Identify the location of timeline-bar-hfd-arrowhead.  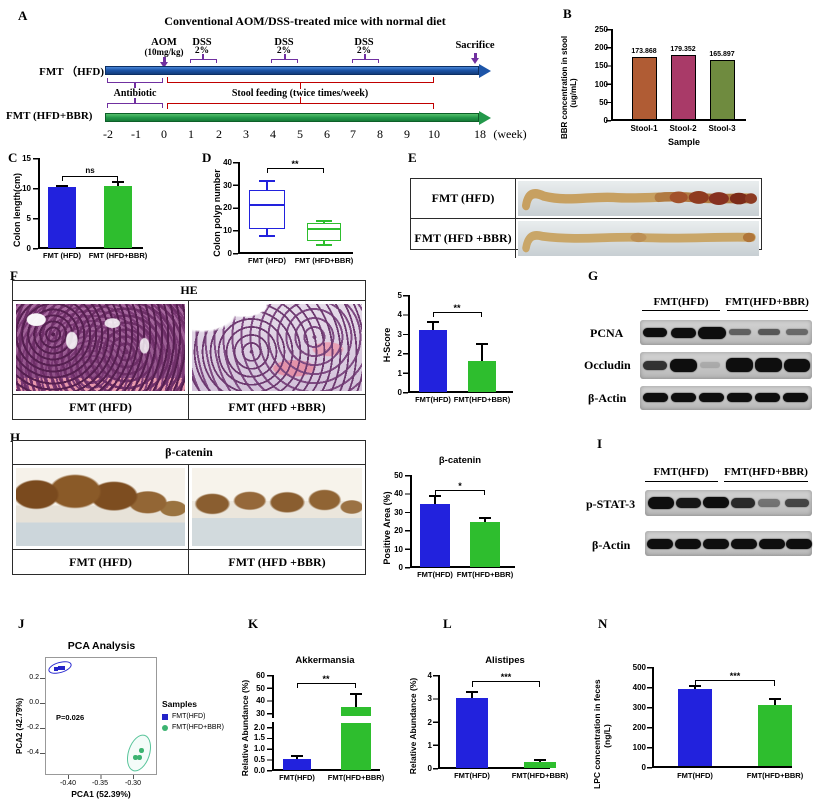
(485, 70).